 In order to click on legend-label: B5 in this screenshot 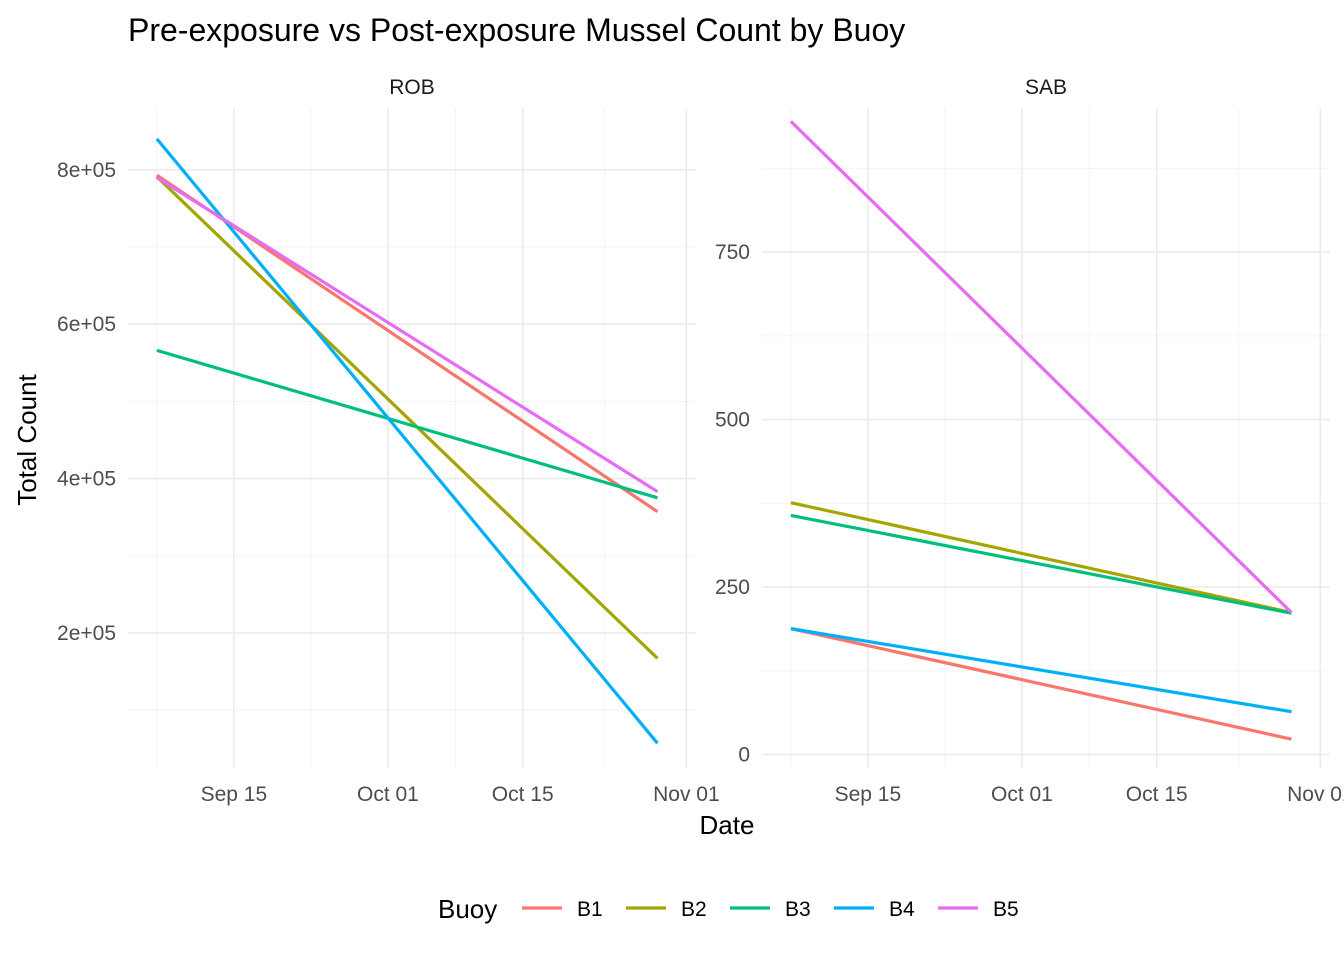, I will do `click(1006, 909)`.